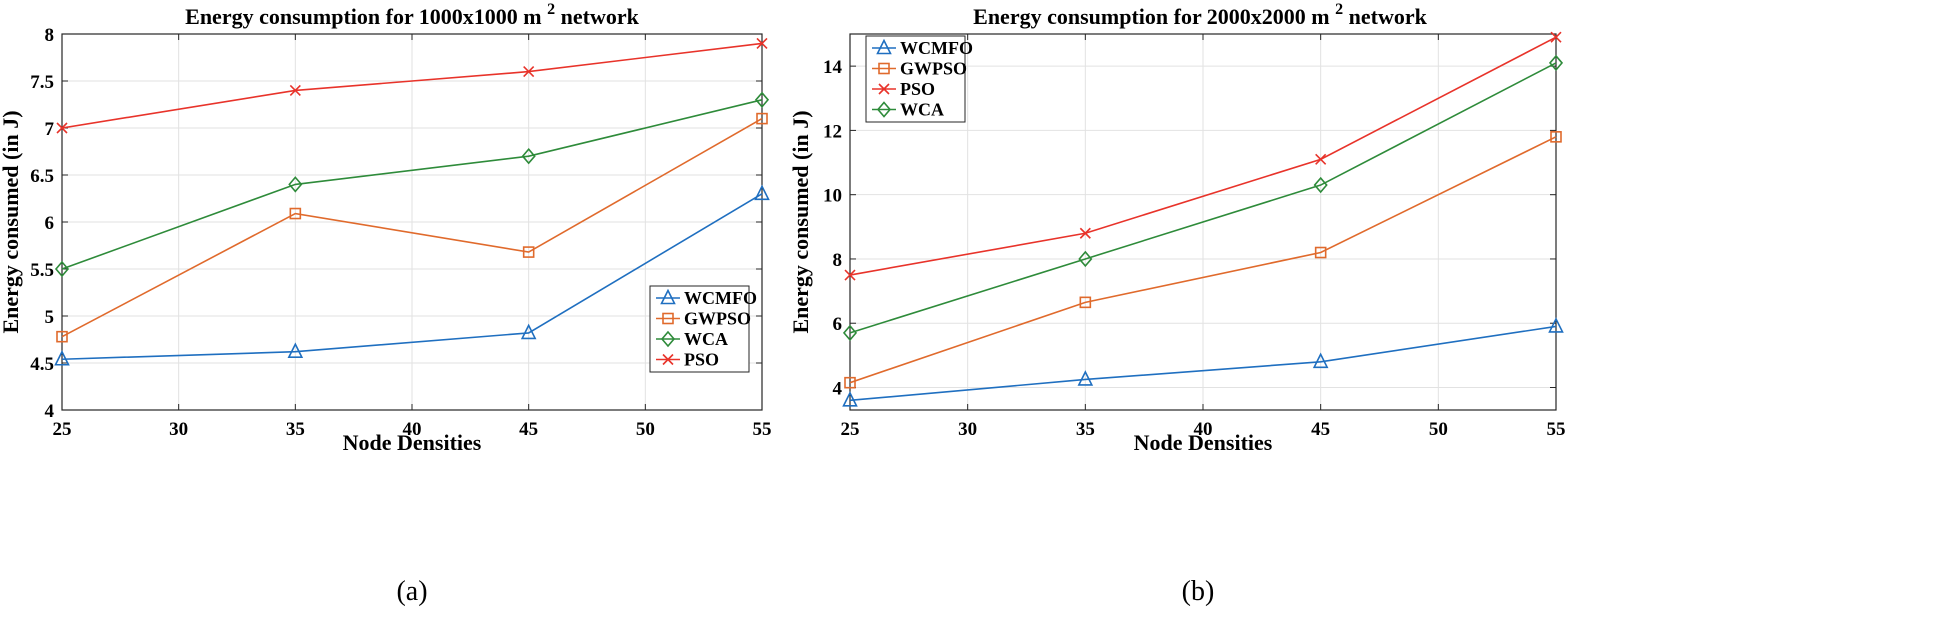  I want to click on figure-caption: (b), so click(1198, 591).